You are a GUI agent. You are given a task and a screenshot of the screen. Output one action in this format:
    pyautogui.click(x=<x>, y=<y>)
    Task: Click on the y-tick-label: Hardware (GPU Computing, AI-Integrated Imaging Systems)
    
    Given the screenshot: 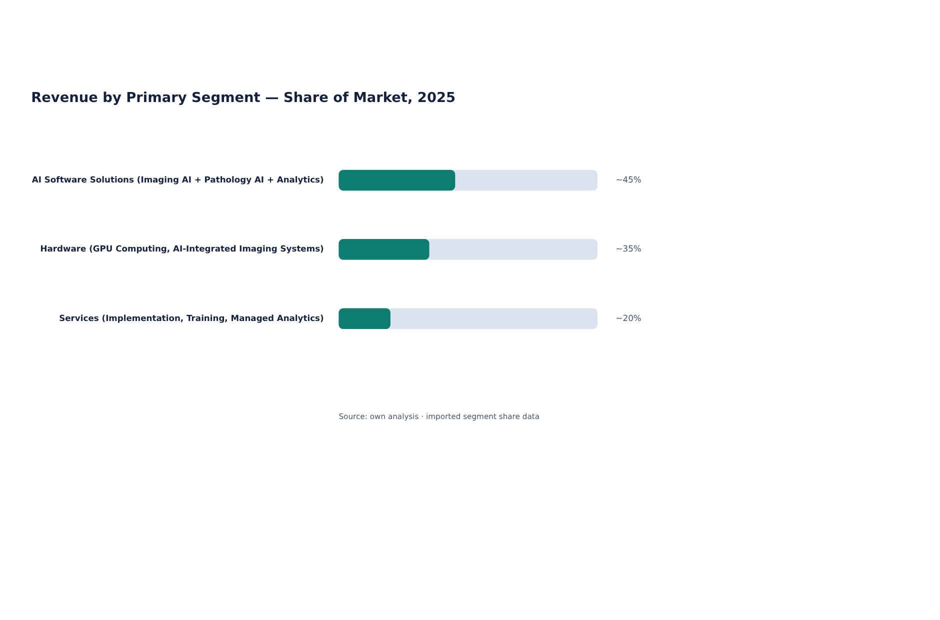 What is the action you would take?
    pyautogui.click(x=182, y=249)
    